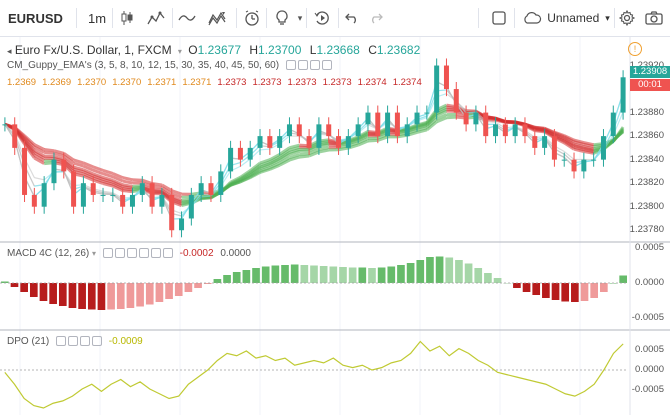  What do you see at coordinates (156, 18) in the screenshot?
I see `indicators-icon` at bounding box center [156, 18].